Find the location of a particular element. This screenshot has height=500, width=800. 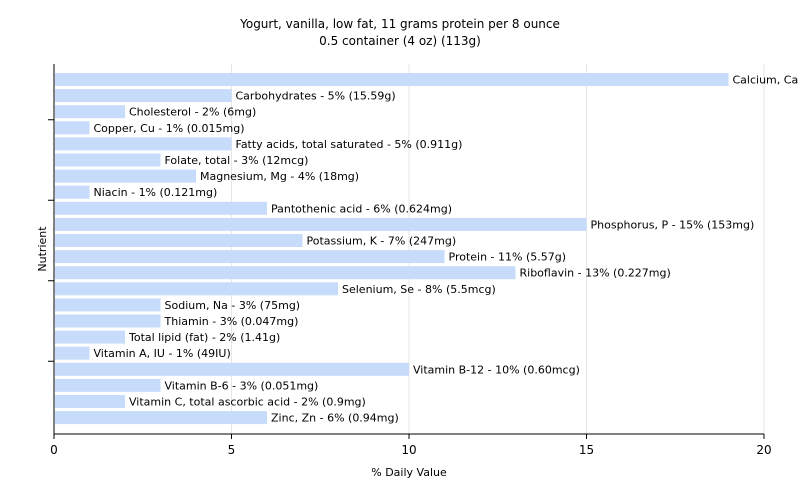

bar-label: Selenium, Se - 8% (5.5mcg) is located at coordinates (419, 289).